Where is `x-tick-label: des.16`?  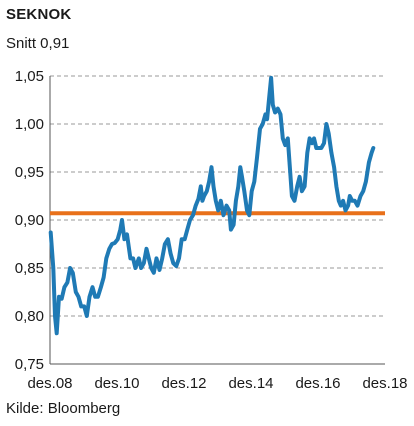 x-tick-label: des.16 is located at coordinates (317, 383).